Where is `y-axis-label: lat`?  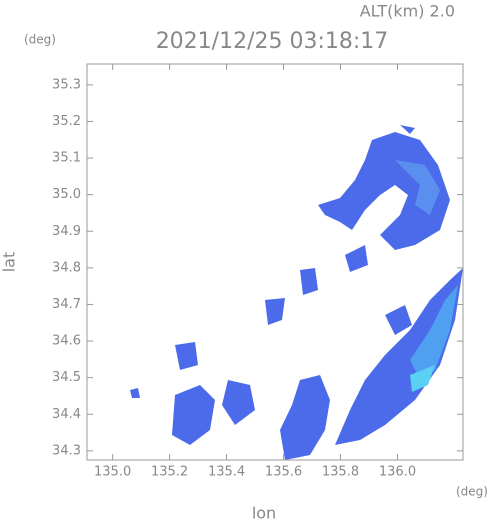 y-axis-label: lat is located at coordinates (9, 262).